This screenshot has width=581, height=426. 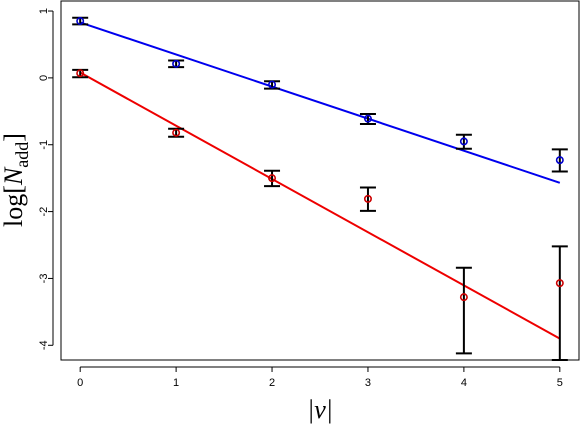 What do you see at coordinates (272, 383) in the screenshot?
I see `x-tick-label: 2` at bounding box center [272, 383].